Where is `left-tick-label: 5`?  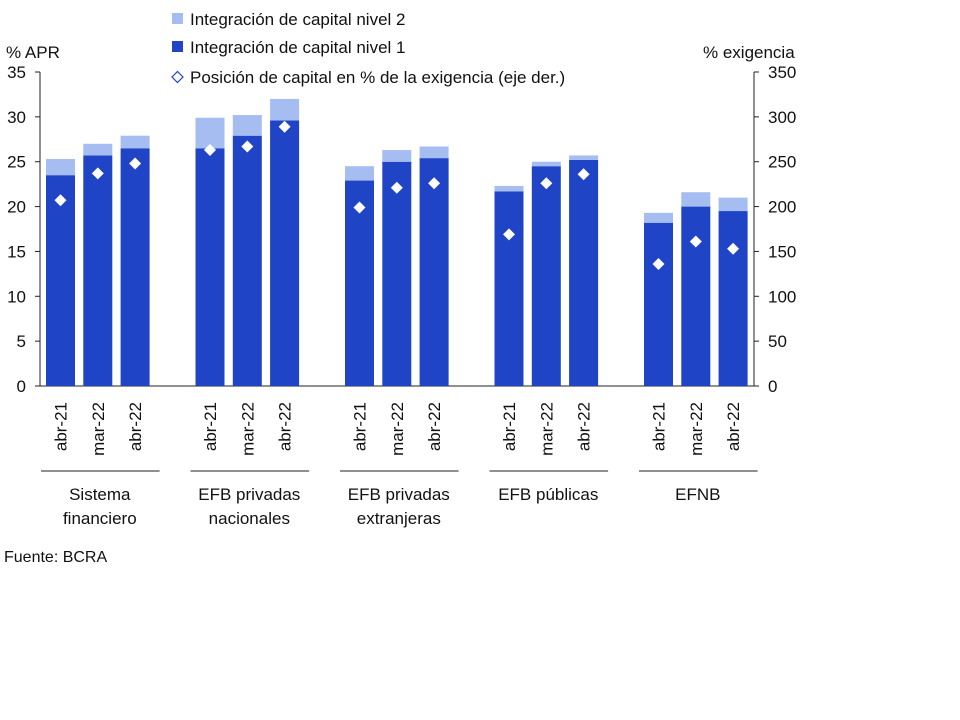 left-tick-label: 5 is located at coordinates (21, 341).